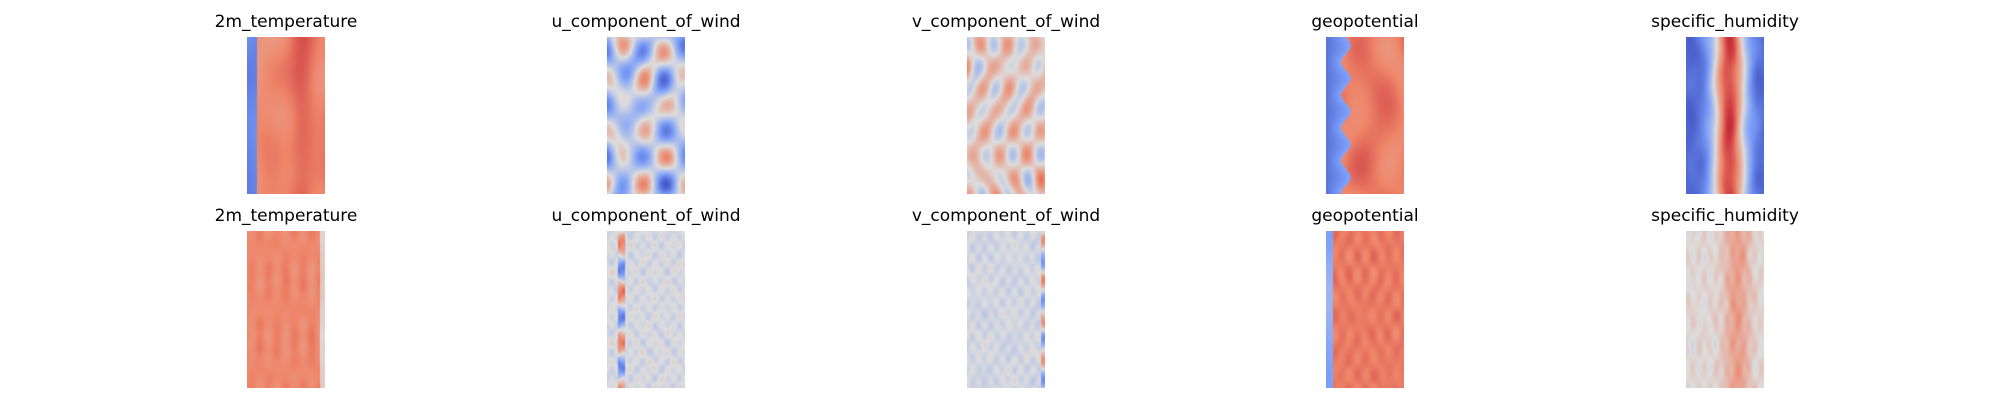 This screenshot has height=400, width=2000. What do you see at coordinates (286, 216) in the screenshot?
I see `panel-title-row2-2m-temperature: 2m_temperature` at bounding box center [286, 216].